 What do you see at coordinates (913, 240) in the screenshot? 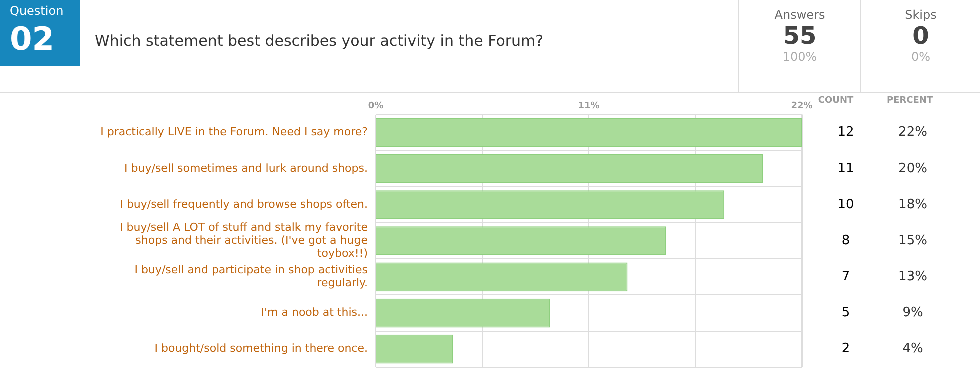
I see `data-label: 15%` at bounding box center [913, 240].